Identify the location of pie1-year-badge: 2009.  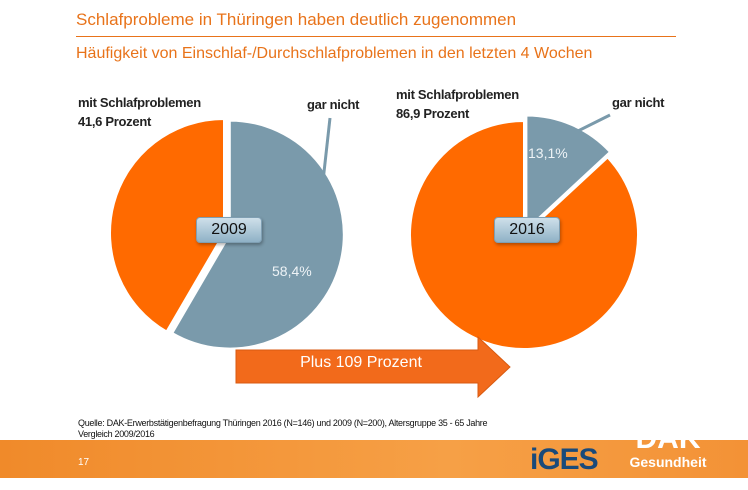
(229, 230).